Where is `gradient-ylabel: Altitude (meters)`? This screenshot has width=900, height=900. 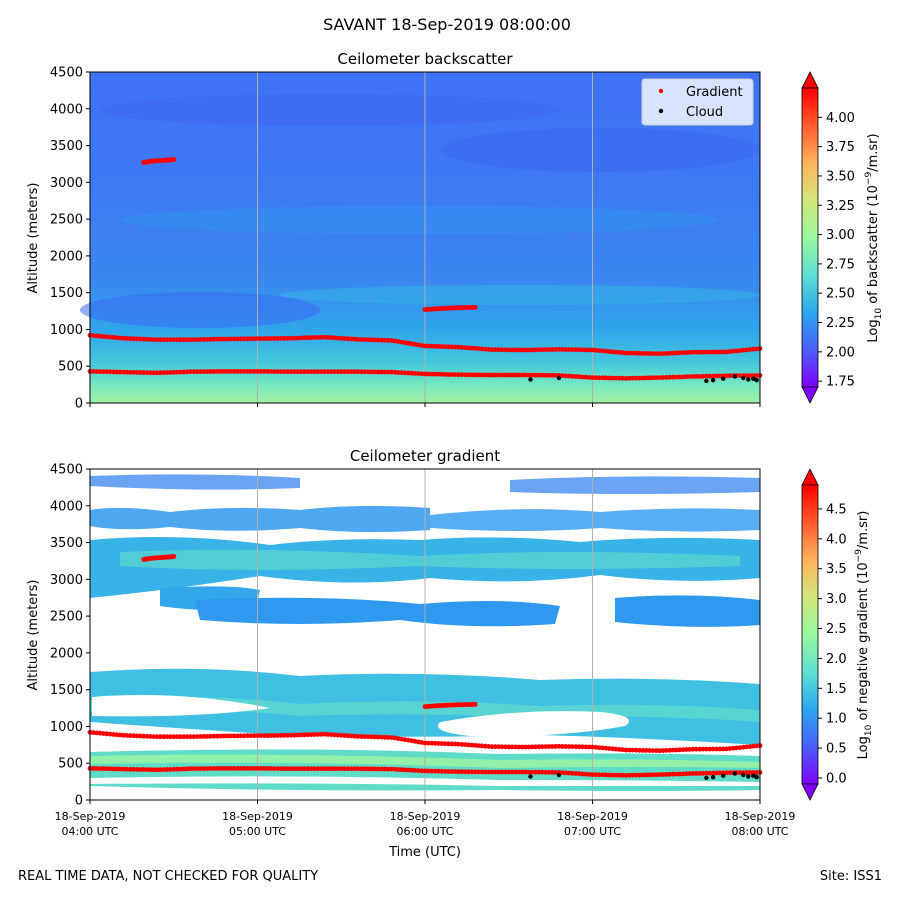
gradient-ylabel: Altitude (meters) is located at coordinates (33, 635).